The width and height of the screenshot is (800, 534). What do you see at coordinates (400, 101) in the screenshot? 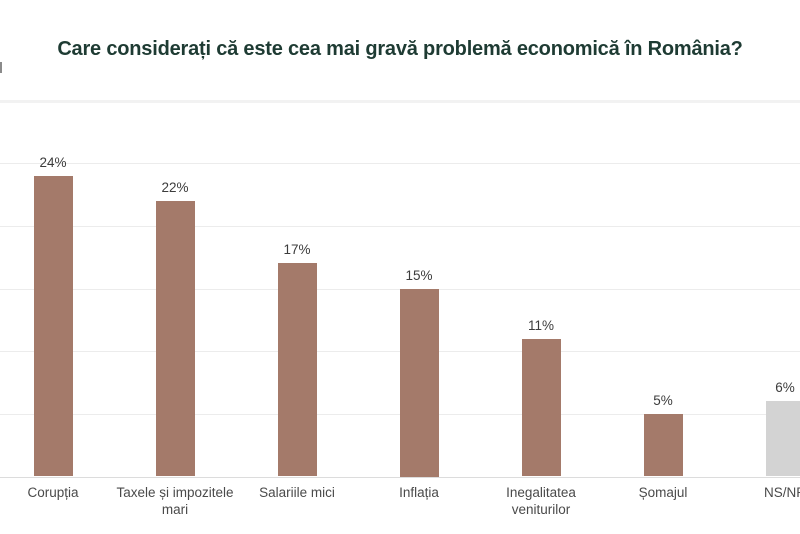
I see `gridline-30pct` at bounding box center [400, 101].